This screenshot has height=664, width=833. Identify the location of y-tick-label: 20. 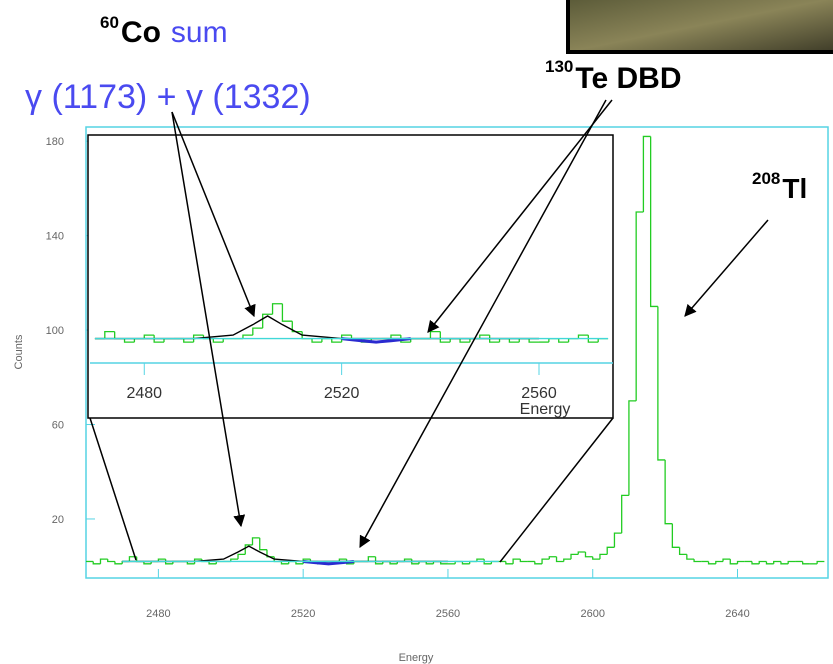
(58, 520).